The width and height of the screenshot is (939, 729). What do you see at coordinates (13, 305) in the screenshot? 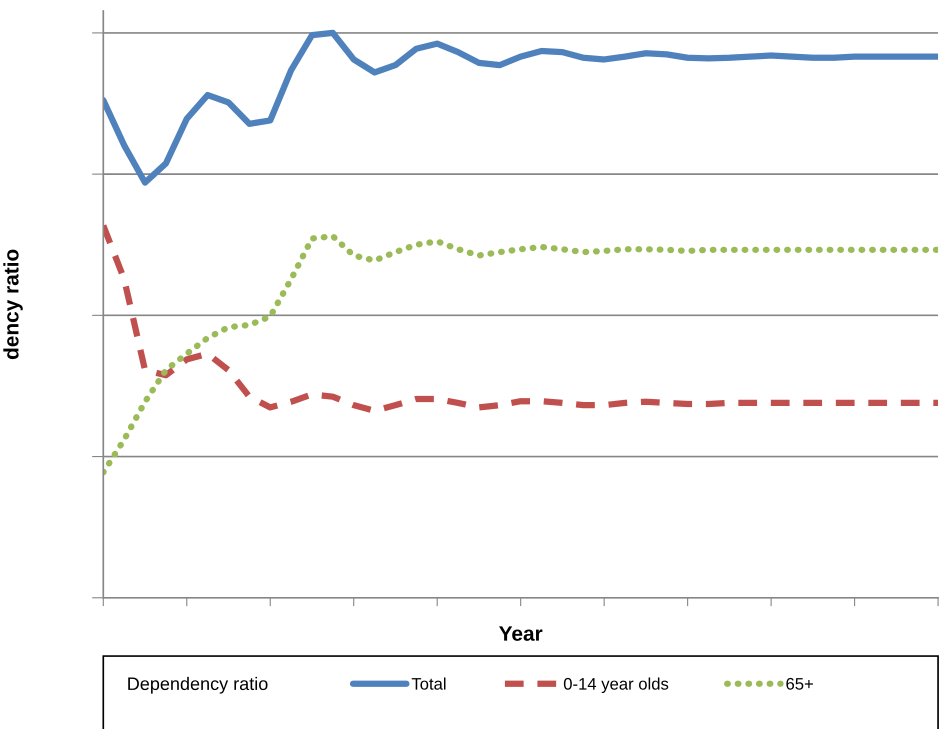
I see `y-axis-title: dency ratio` at bounding box center [13, 305].